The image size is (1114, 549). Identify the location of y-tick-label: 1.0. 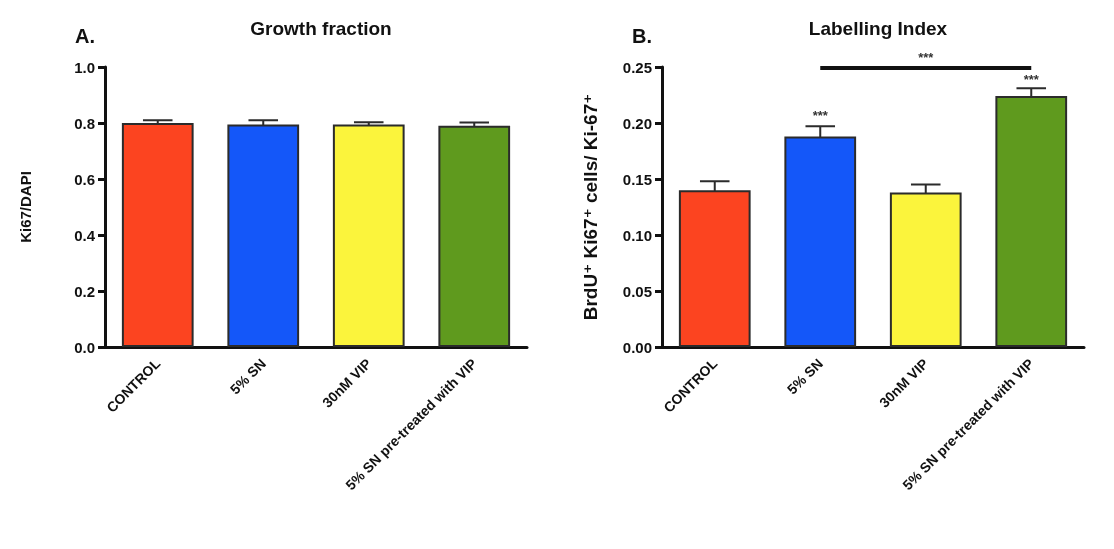
(84, 67).